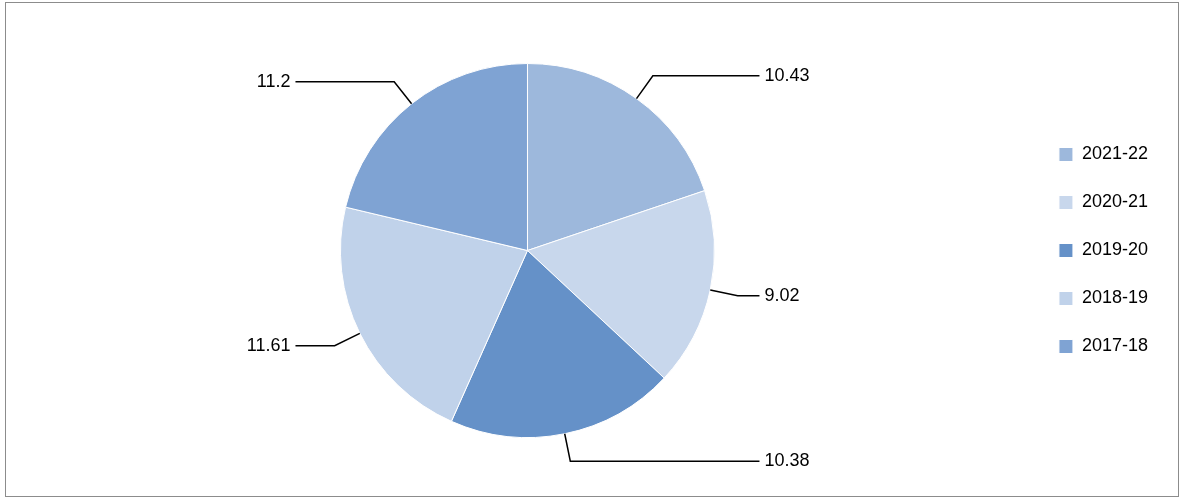  Describe the element at coordinates (787, 460) in the screenshot. I see `data-label: 10.38` at that location.